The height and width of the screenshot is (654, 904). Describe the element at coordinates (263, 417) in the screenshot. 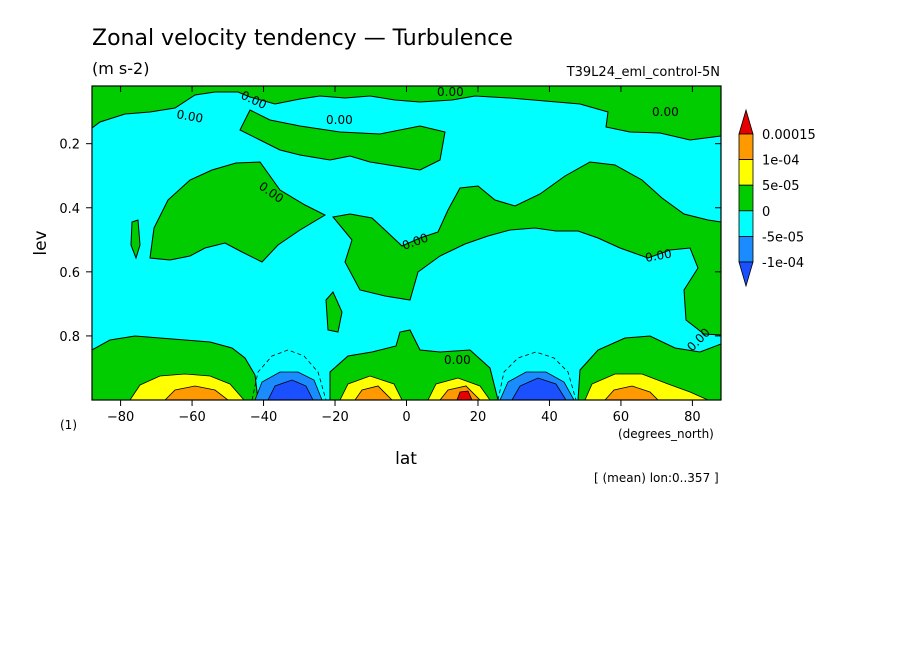

I see `x-tick-label: −40` at that location.